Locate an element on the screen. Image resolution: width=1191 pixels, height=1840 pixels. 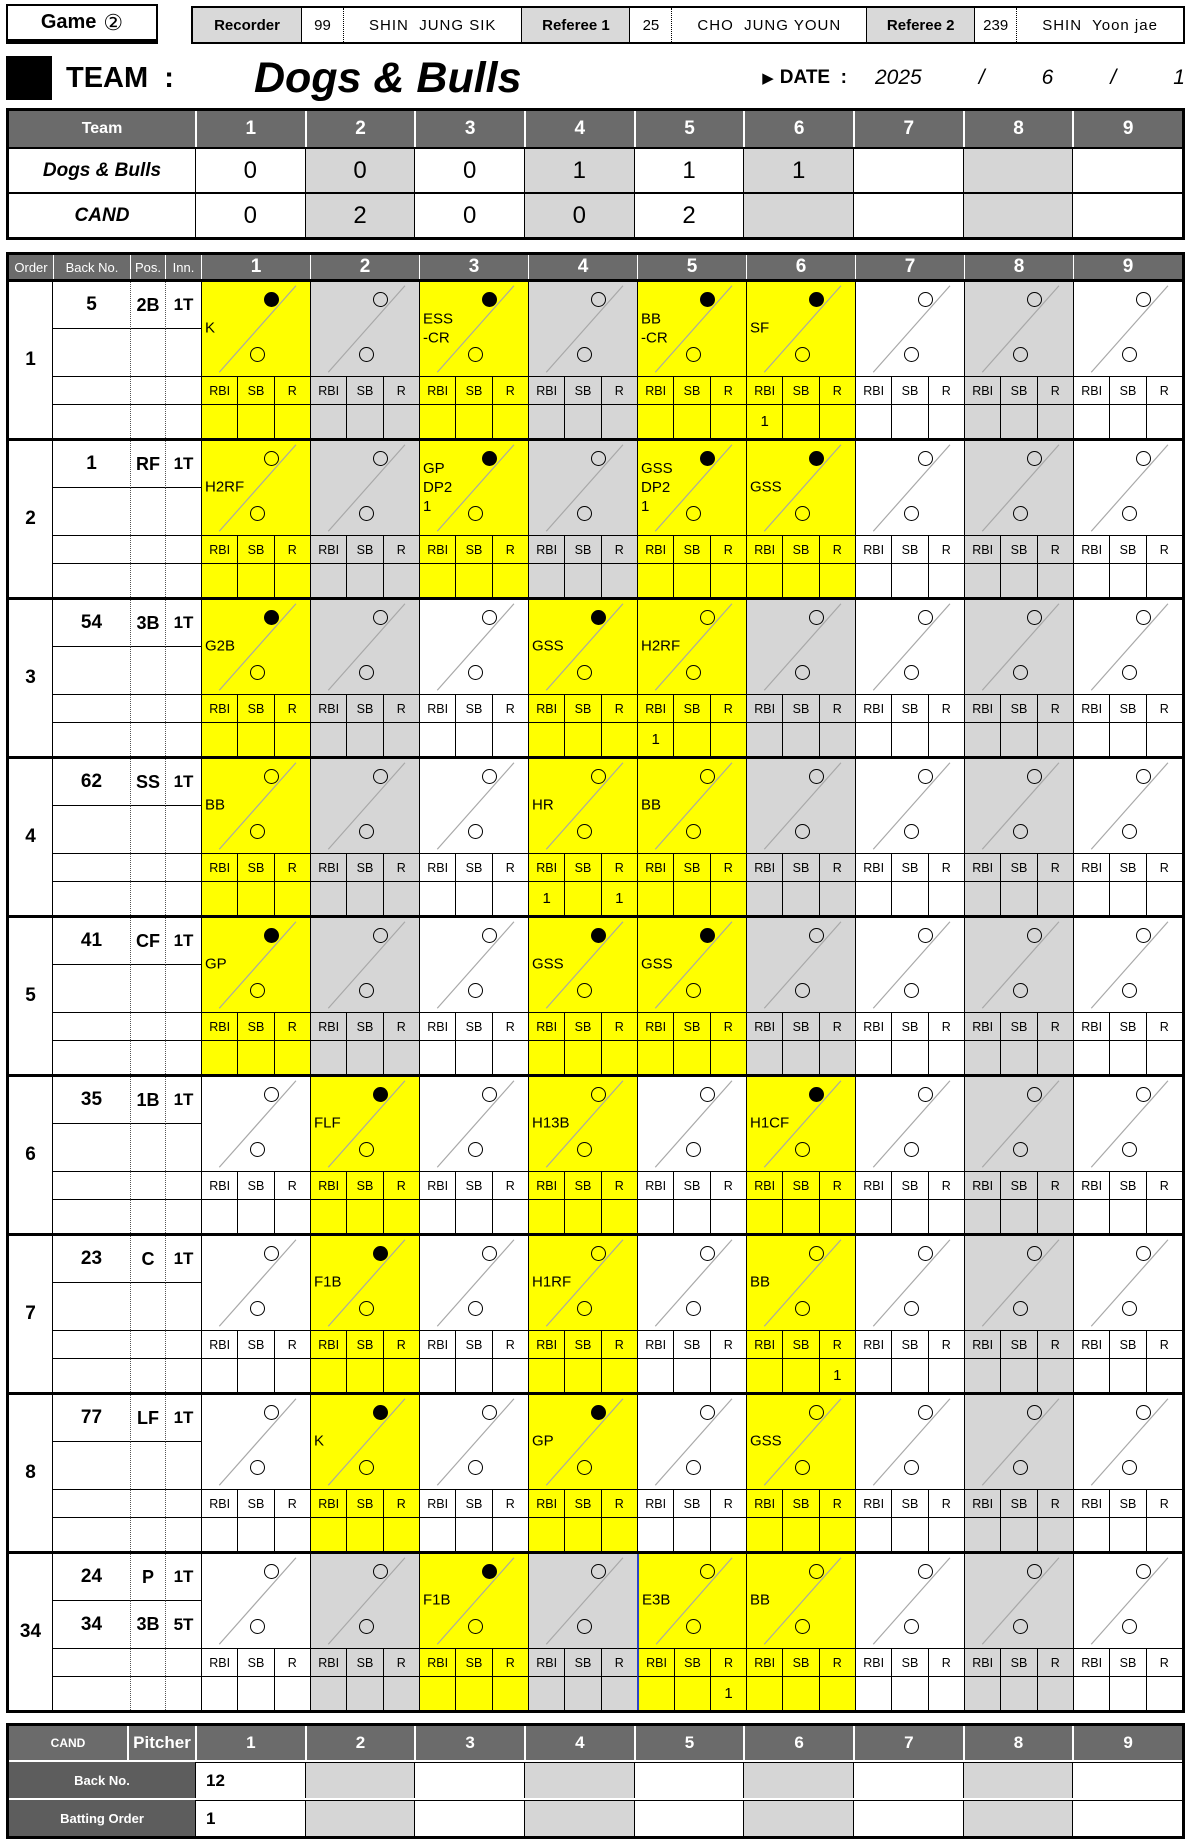
inning-cell: G2B is located at coordinates (255, 647).